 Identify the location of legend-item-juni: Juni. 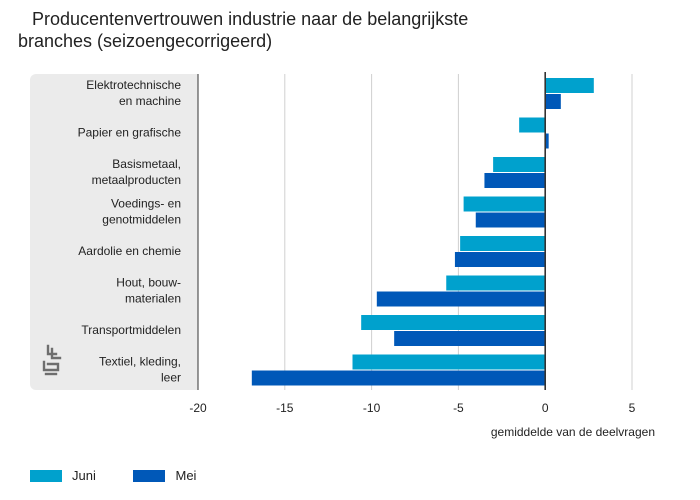
(63, 475).